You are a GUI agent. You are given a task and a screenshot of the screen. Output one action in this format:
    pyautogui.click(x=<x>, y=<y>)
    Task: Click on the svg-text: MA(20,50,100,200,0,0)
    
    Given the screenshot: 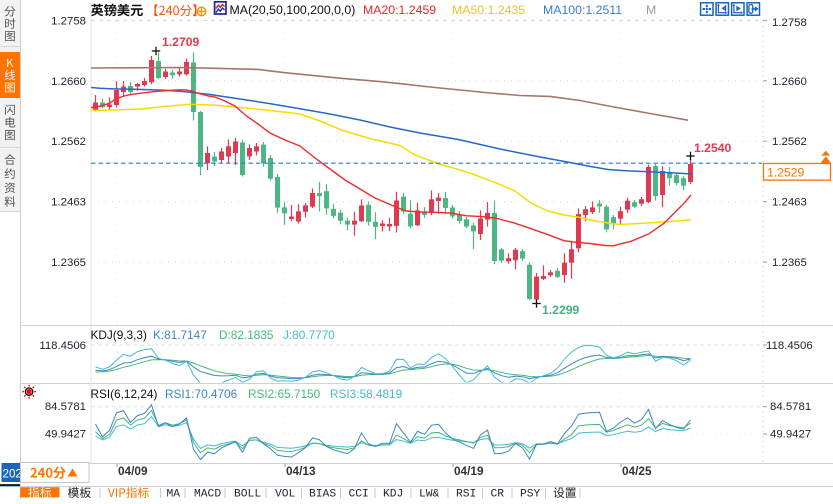 What is the action you would take?
    pyautogui.click(x=293, y=10)
    